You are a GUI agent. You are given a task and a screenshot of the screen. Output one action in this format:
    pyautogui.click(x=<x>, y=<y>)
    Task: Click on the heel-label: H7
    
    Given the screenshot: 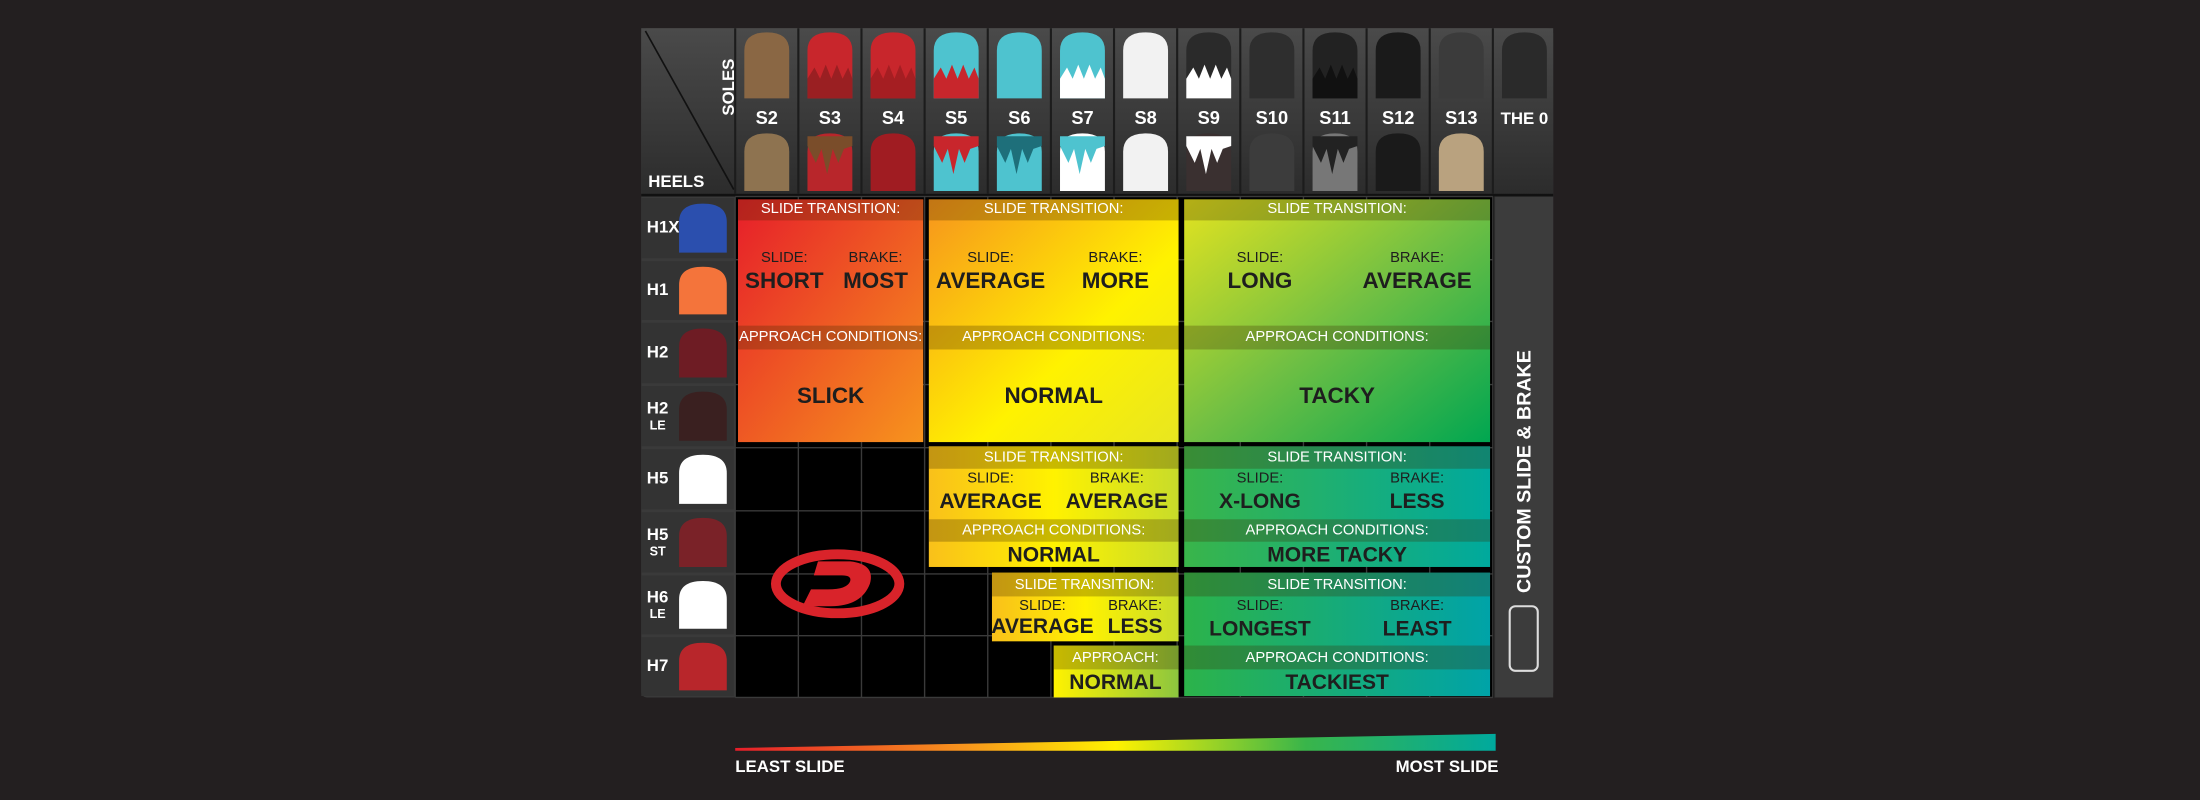 What is the action you would take?
    pyautogui.click(x=658, y=665)
    